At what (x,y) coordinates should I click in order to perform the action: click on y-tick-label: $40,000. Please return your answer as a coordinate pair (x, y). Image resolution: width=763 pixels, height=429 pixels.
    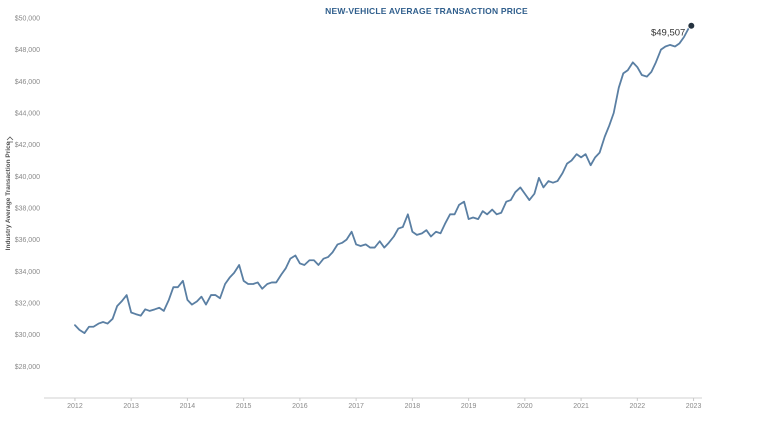
    Looking at the image, I should click on (27, 177).